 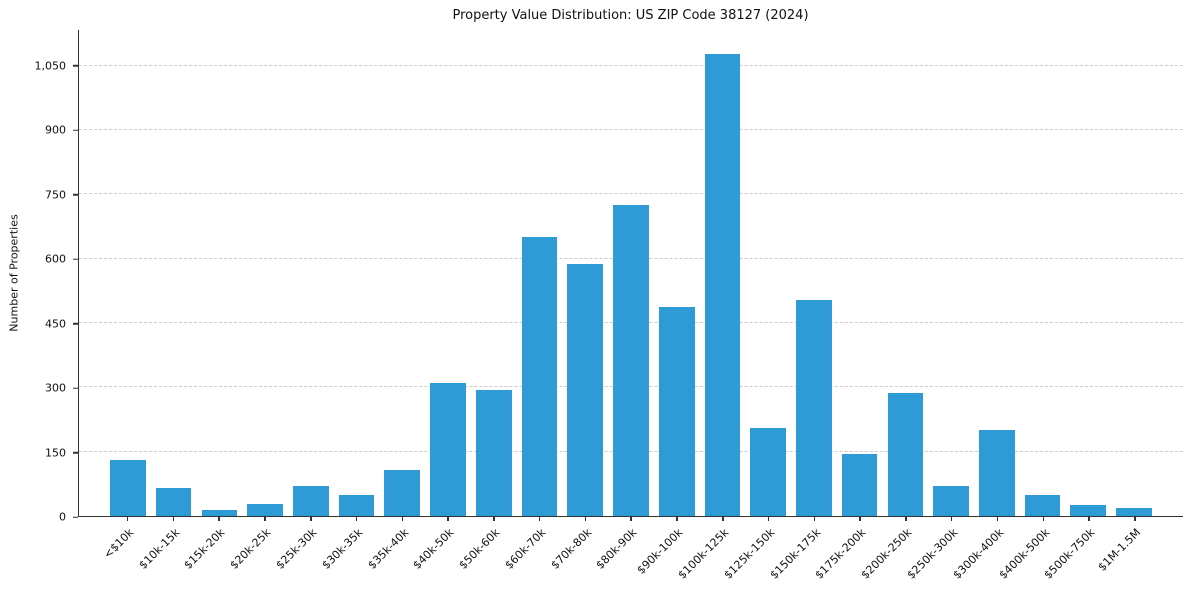 I want to click on bar-$10k-15k, so click(x=173, y=502).